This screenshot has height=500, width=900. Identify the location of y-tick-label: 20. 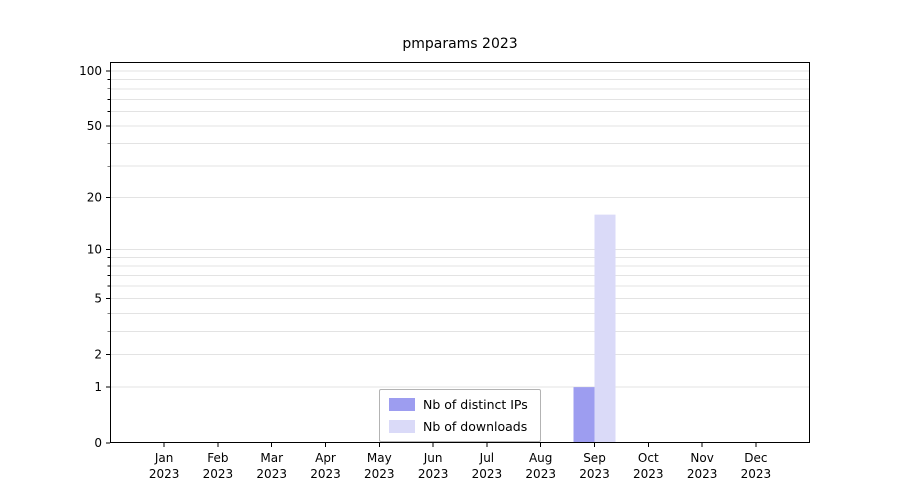
(94, 198).